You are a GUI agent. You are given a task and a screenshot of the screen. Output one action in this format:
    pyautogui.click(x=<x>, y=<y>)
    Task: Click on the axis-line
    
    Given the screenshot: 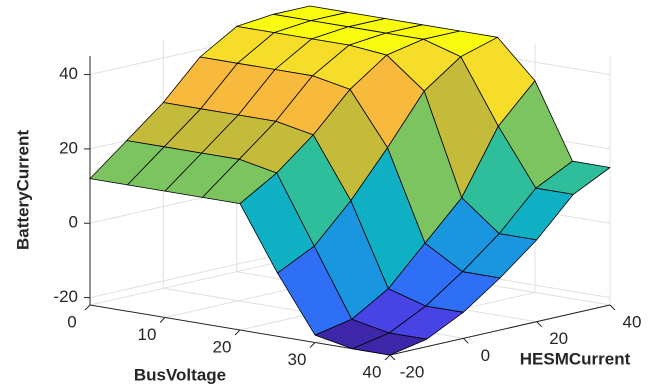 What is the action you would take?
    pyautogui.click(x=500, y=330)
    